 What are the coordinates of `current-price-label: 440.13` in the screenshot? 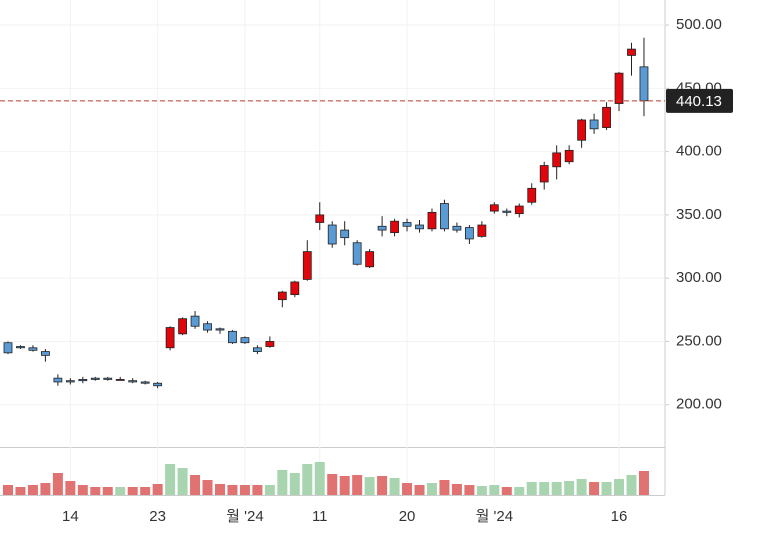 It's located at (699, 101).